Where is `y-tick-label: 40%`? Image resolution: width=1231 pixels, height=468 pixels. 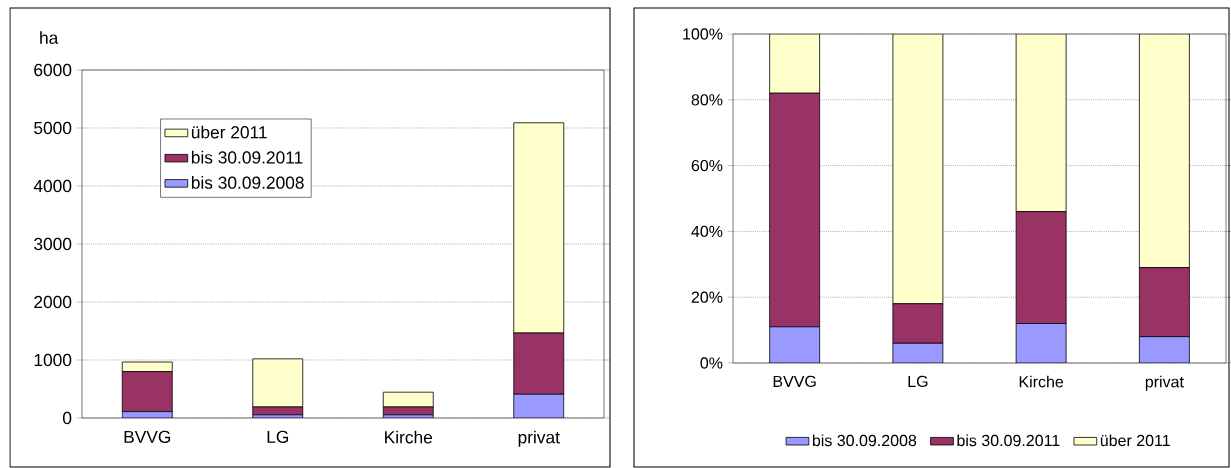 y-tick-label: 40% is located at coordinates (707, 231).